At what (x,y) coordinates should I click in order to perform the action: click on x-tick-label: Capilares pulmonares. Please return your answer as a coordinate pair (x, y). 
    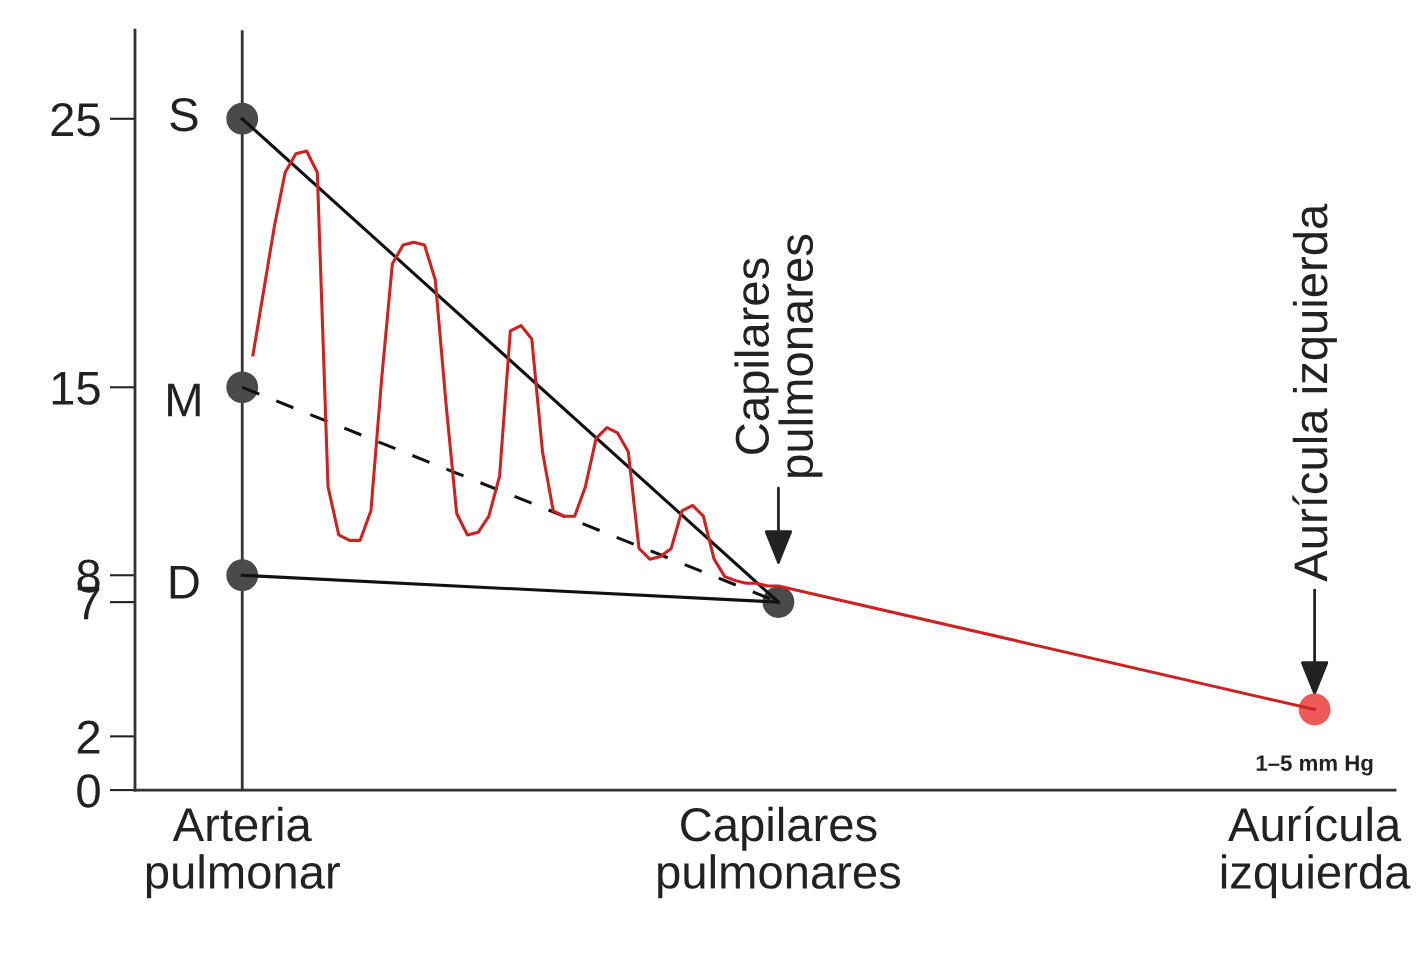
    Looking at the image, I should click on (779, 852).